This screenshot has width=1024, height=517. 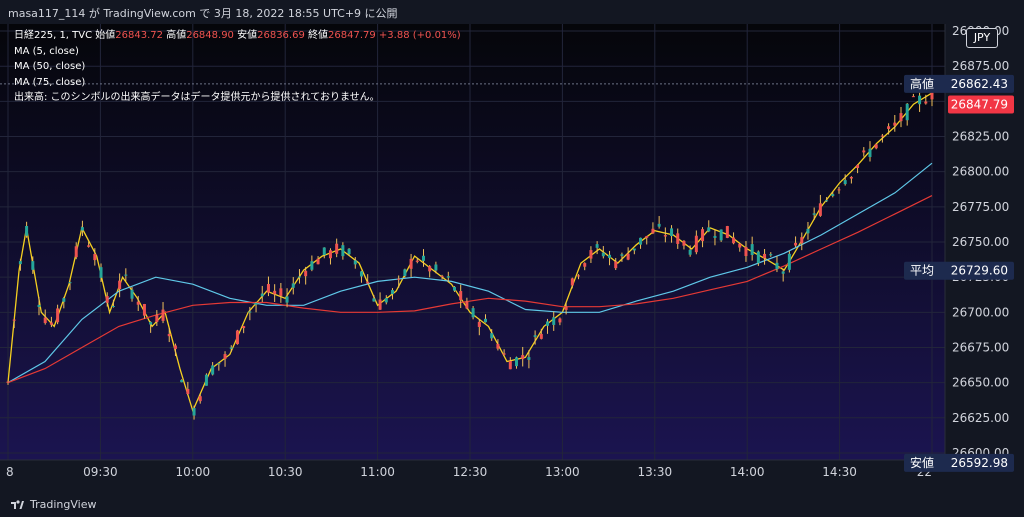 What do you see at coordinates (63, 504) in the screenshot?
I see `brand-name: TradingView` at bounding box center [63, 504].